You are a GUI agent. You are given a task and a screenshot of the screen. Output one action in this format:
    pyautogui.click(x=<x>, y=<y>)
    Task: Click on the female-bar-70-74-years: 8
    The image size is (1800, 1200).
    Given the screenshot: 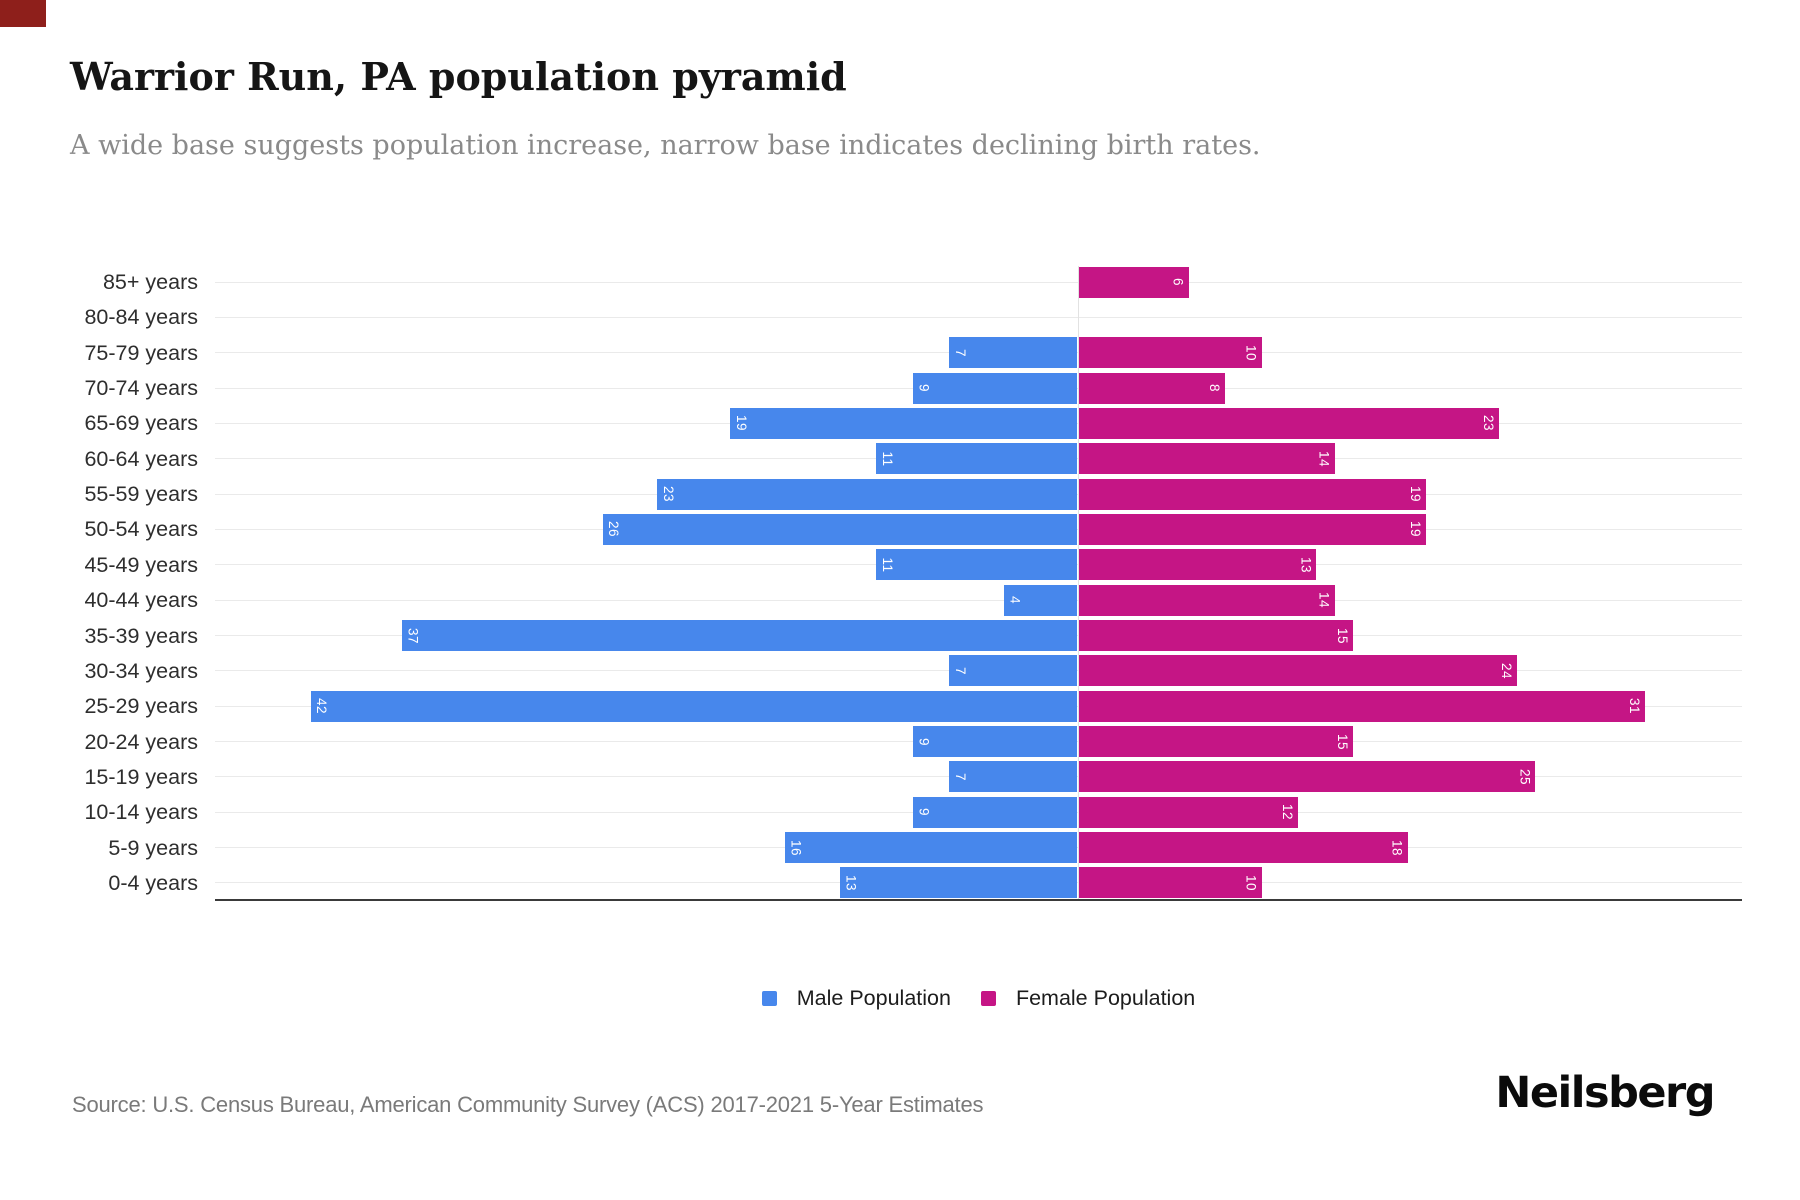 What is the action you would take?
    pyautogui.click(x=1152, y=388)
    